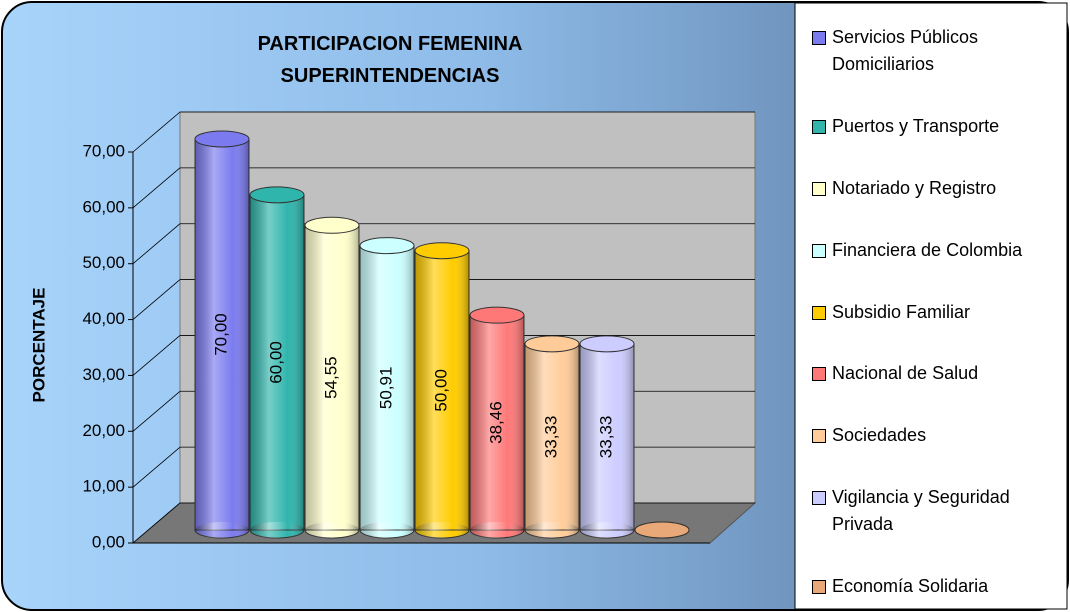 The width and height of the screenshot is (1070, 612). What do you see at coordinates (108, 541) in the screenshot?
I see `y-tick-label: 0,00` at bounding box center [108, 541].